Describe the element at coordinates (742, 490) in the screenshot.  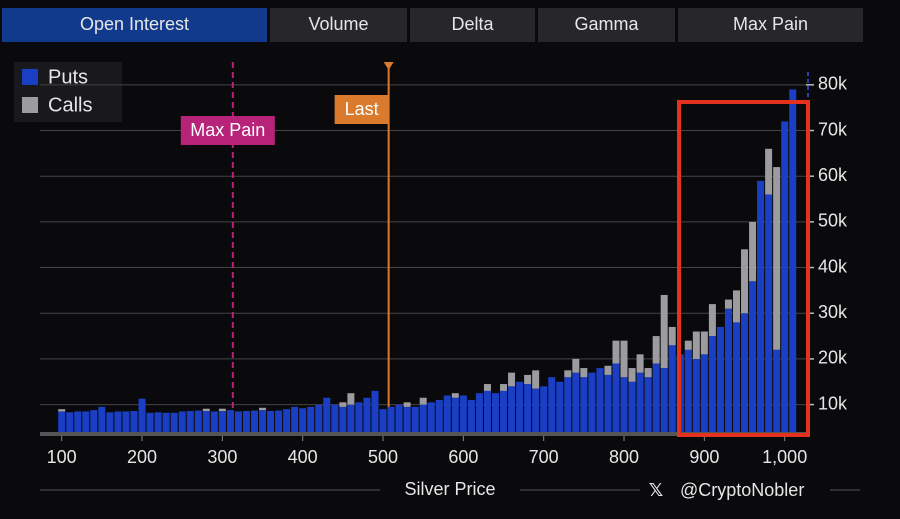
I see `watermark: @CryptoNobler` at that location.